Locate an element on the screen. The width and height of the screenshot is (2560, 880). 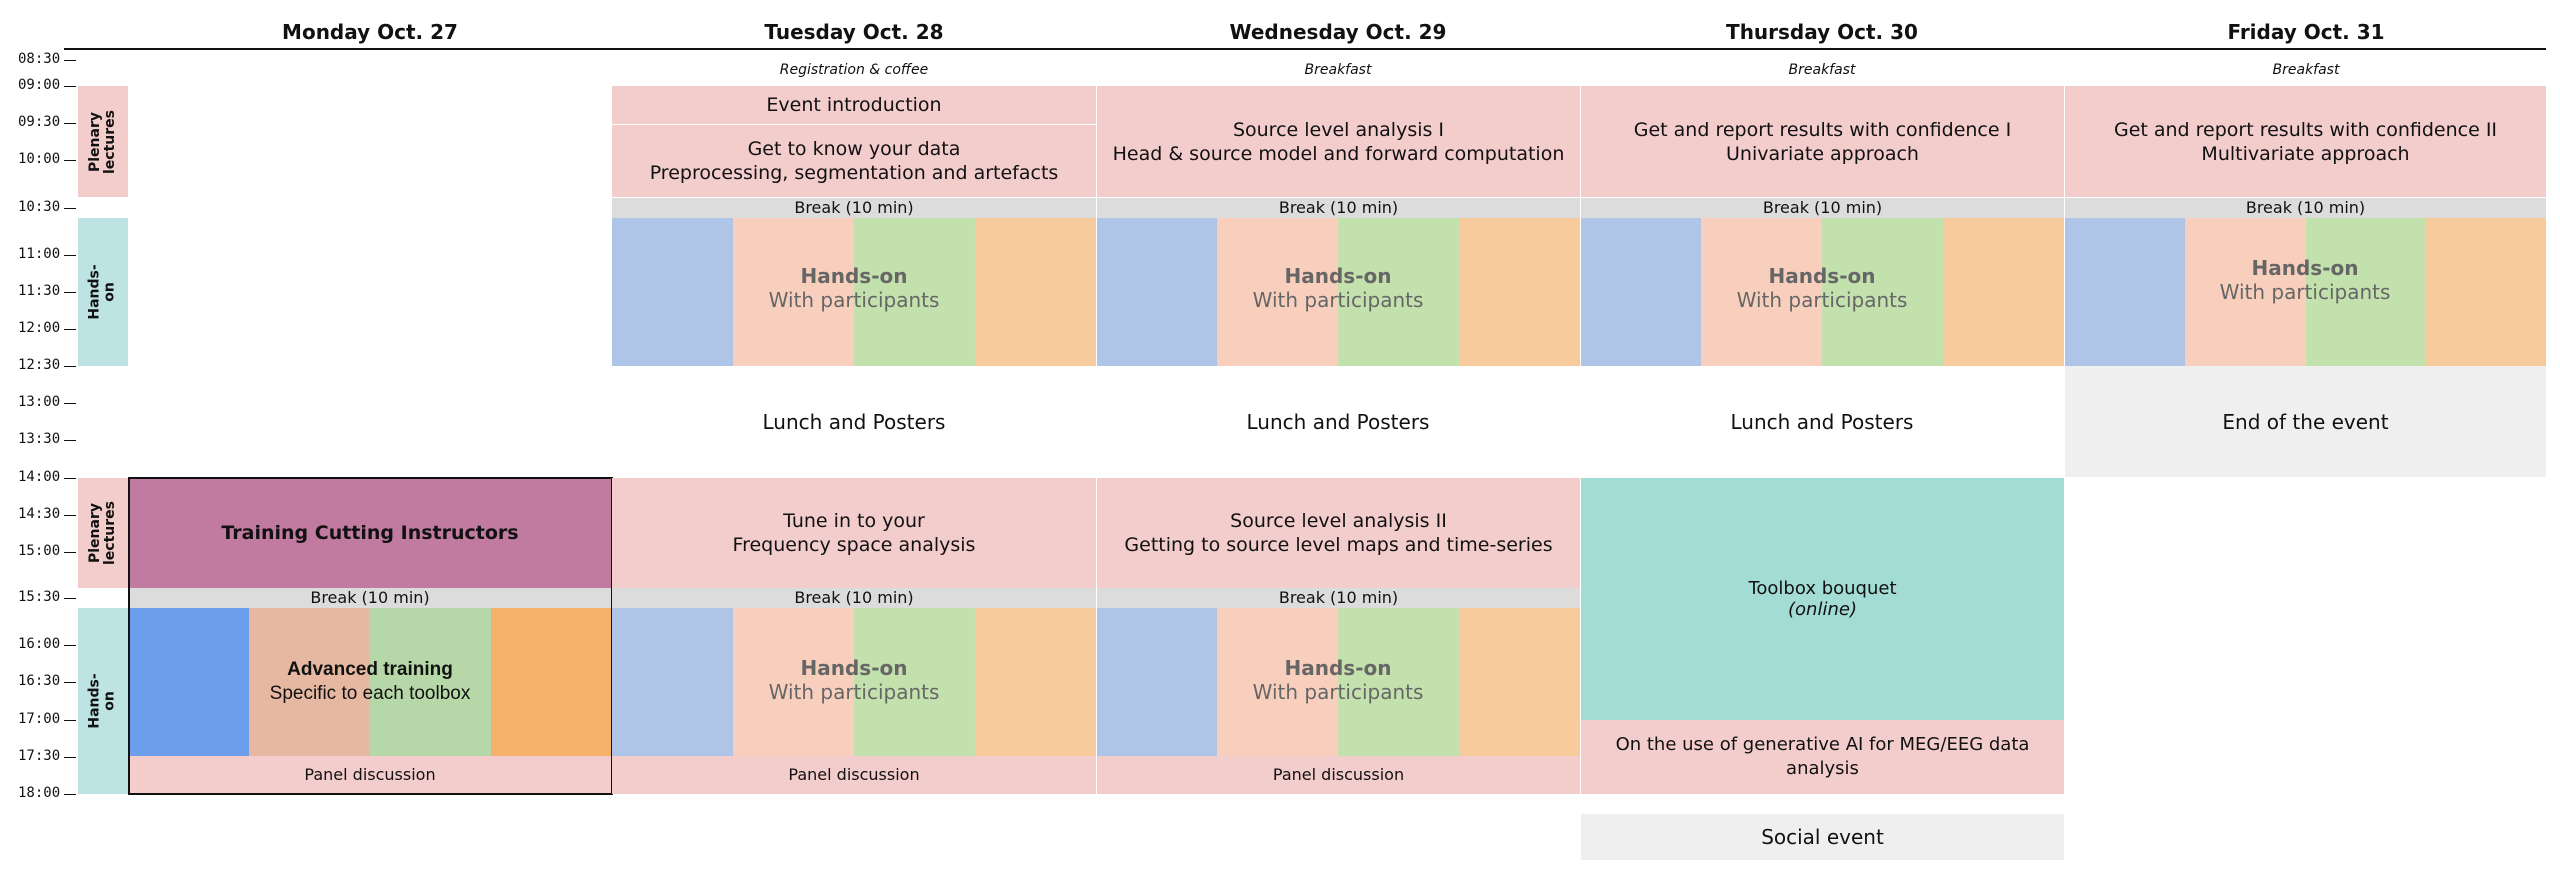
thursday-am-line2: Univariate approach is located at coordinates (1822, 153).